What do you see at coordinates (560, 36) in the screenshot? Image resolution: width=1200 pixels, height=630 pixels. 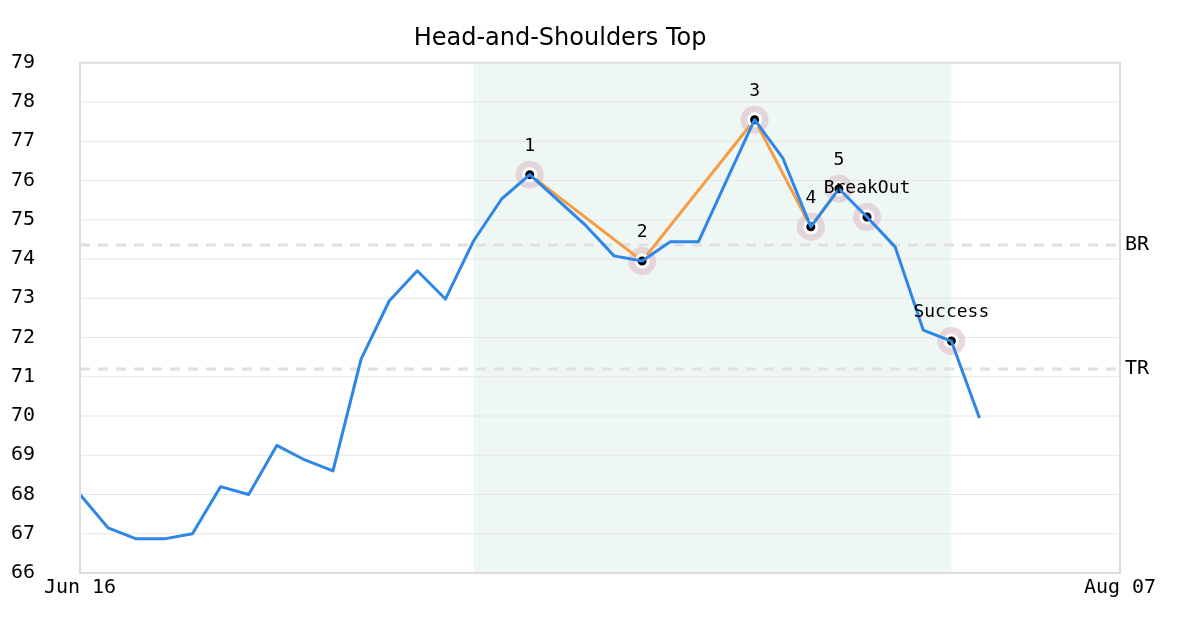 I see `chart-title: Head-and-Shoulders Top` at bounding box center [560, 36].